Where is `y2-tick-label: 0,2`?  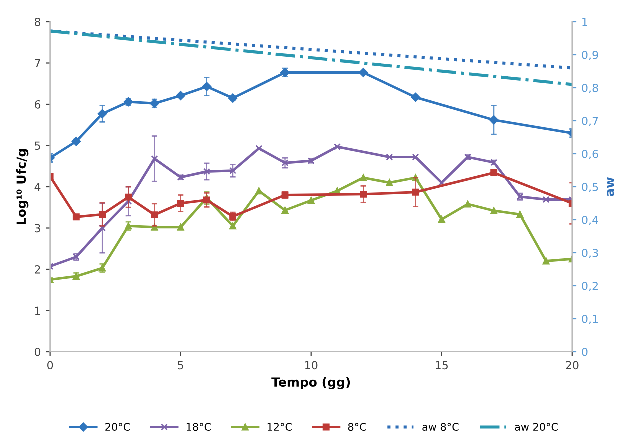 y2-tick-label: 0,2 is located at coordinates (590, 287).